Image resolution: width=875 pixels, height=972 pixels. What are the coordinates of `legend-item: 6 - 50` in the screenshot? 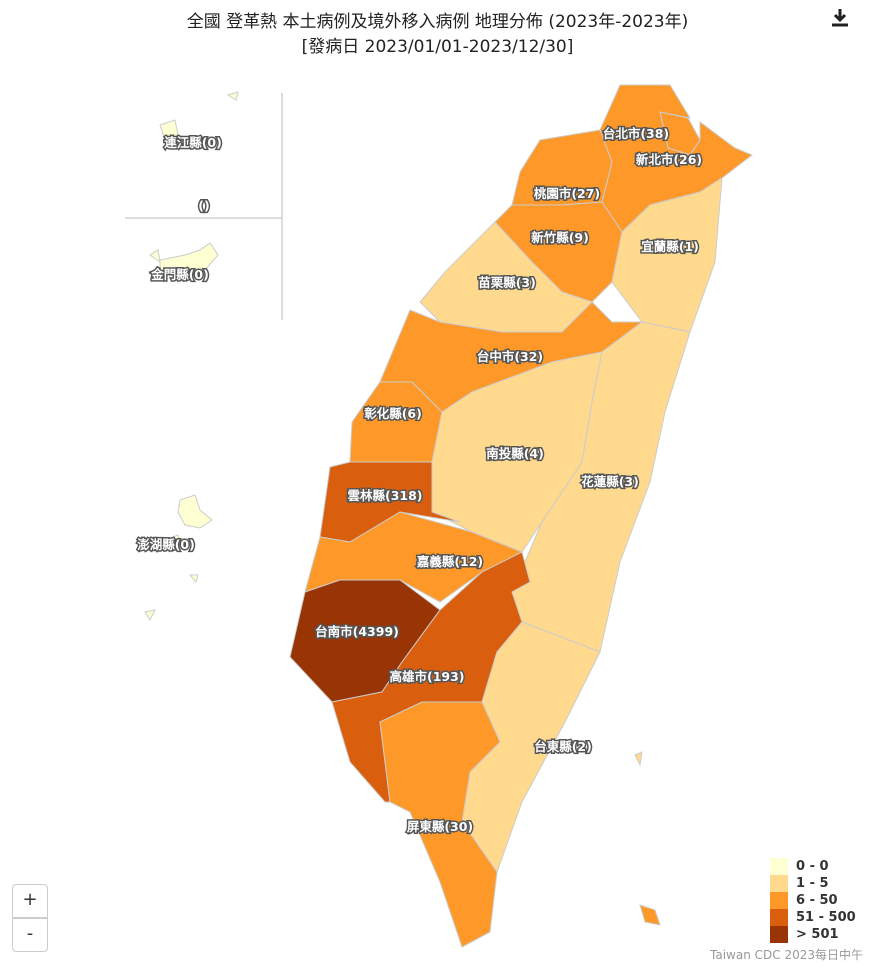 It's located at (813, 900).